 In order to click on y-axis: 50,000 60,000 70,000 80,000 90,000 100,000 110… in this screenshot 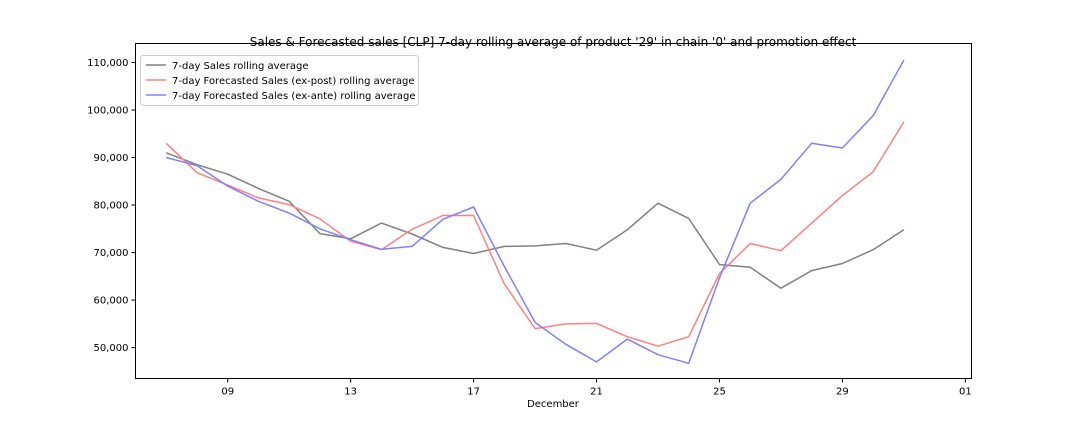, I will do `click(111, 206)`.